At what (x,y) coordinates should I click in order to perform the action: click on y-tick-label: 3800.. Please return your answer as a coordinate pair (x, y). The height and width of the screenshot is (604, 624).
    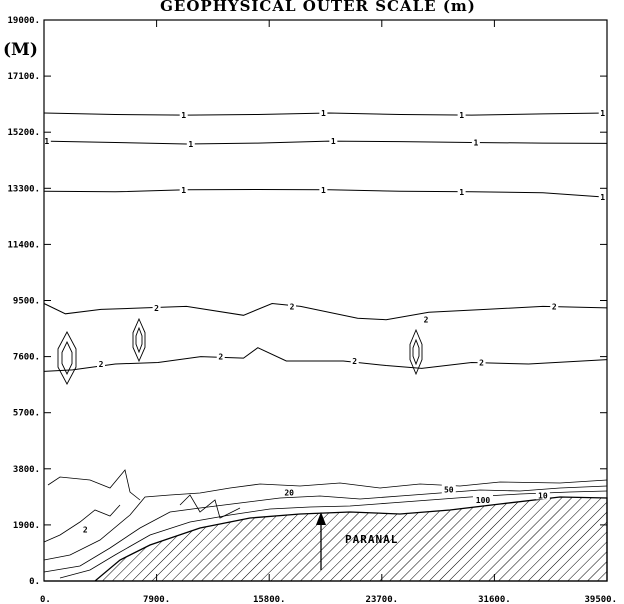
    Looking at the image, I should click on (26, 470).